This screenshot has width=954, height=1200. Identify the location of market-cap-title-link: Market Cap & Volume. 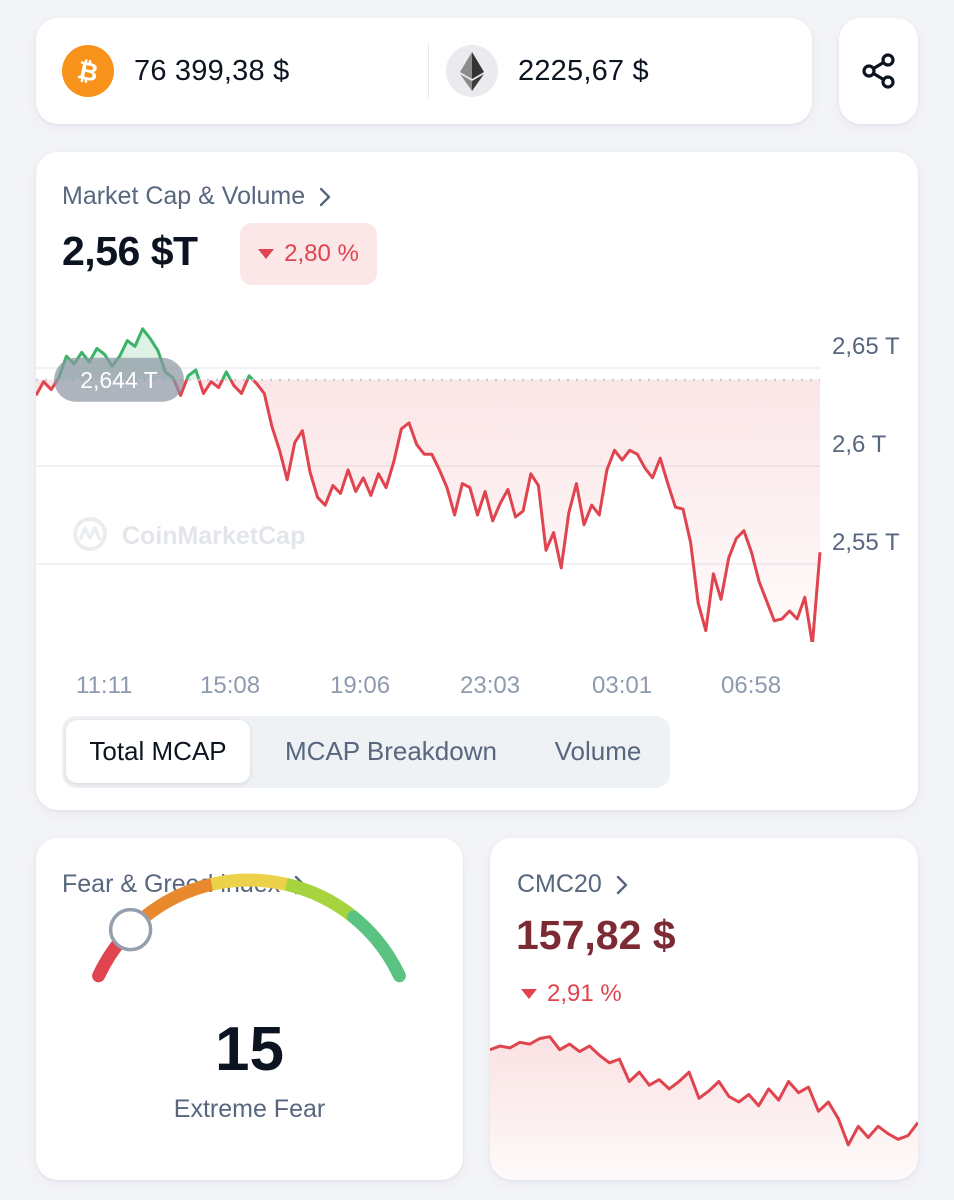
(196, 196).